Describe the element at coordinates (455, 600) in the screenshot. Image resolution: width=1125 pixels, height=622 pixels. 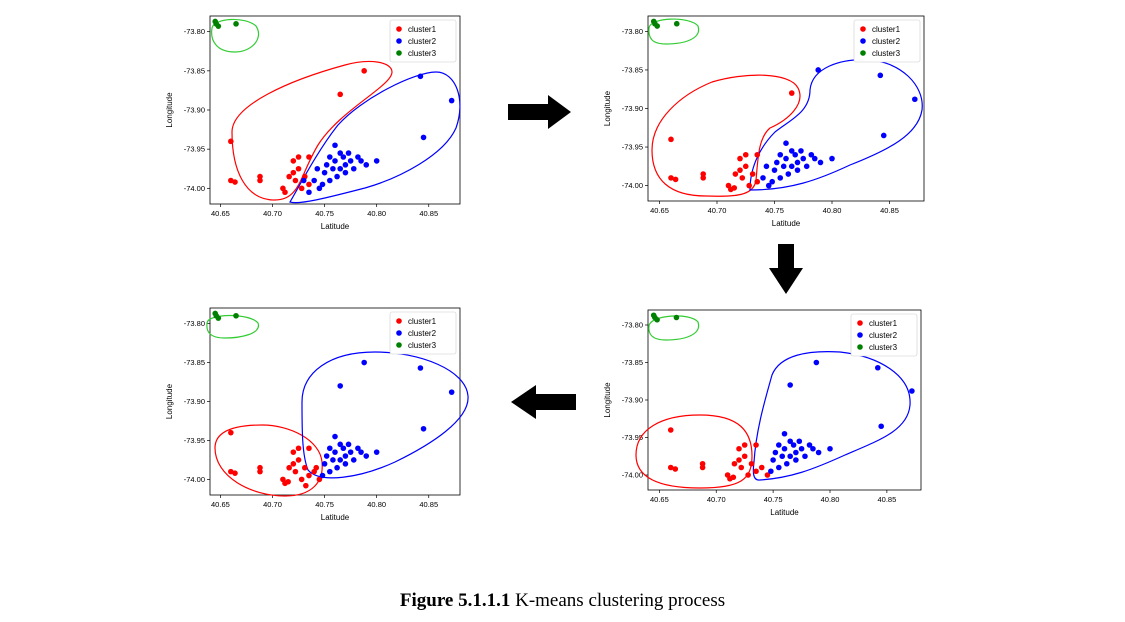
I see `figure-label: Figure 5.1.1.1` at that location.